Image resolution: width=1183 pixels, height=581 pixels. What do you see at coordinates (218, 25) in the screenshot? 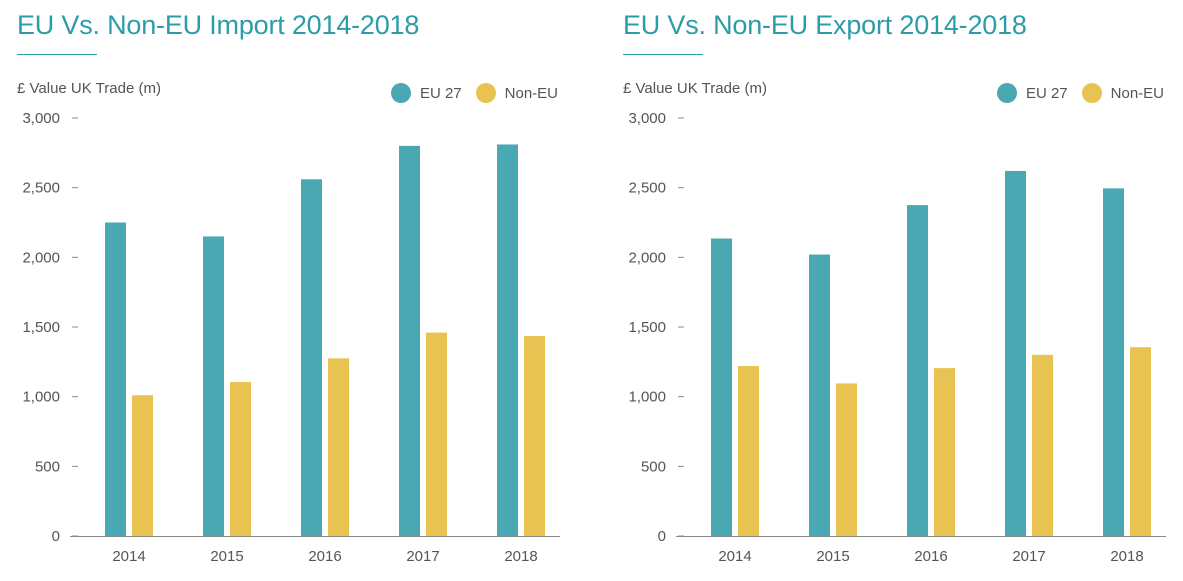
I see `chart-title: EU Vs. Non-EU Import 2014-2018` at bounding box center [218, 25].